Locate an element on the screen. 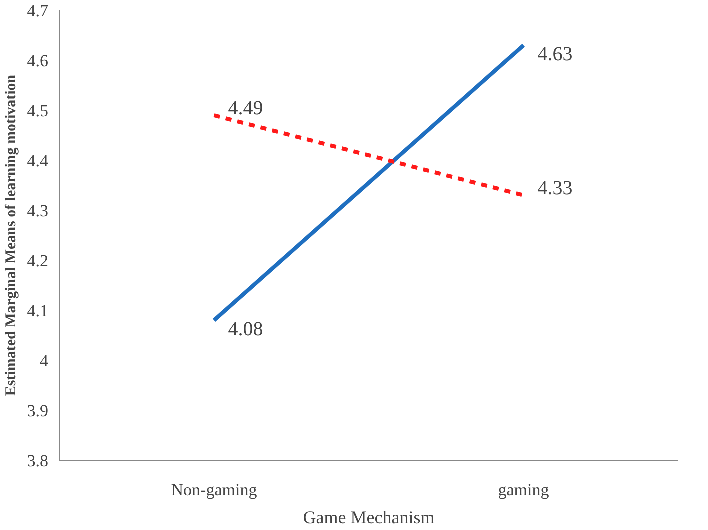 The image size is (708, 530). y-tick-label: 3.8 is located at coordinates (37, 461).